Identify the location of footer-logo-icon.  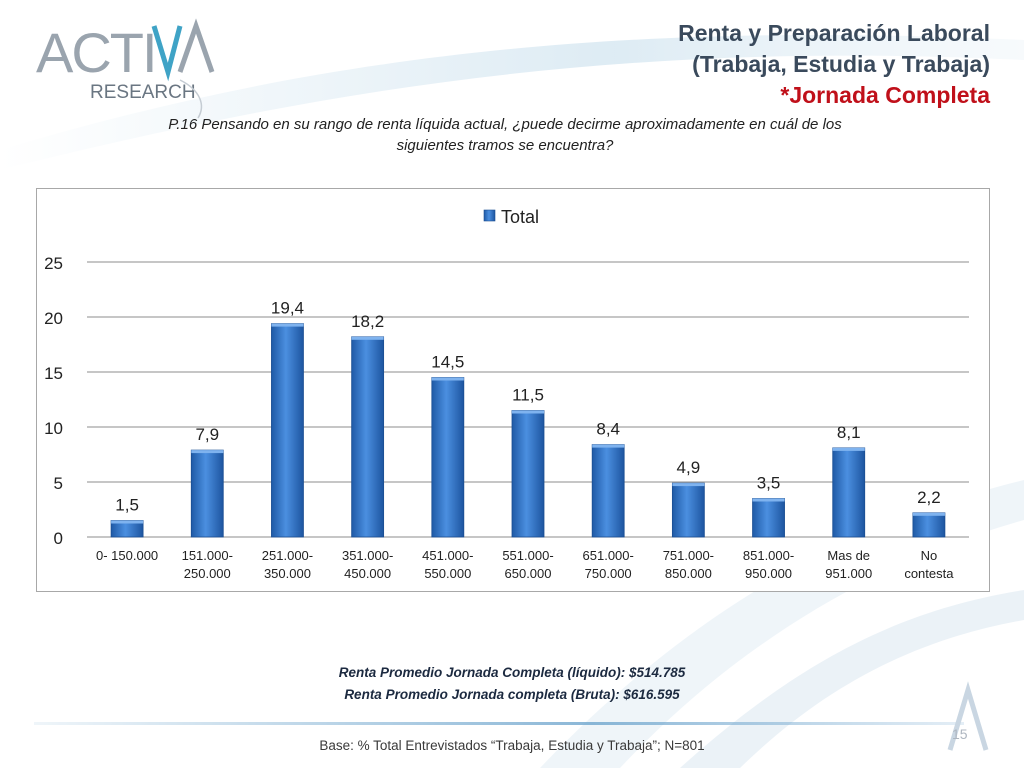
(968, 716).